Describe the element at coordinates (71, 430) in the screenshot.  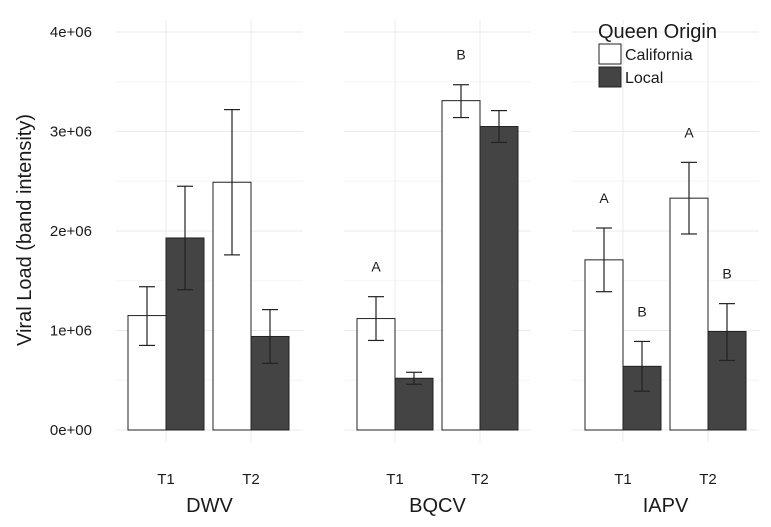
I see `y-tick-label: 0e+00` at that location.